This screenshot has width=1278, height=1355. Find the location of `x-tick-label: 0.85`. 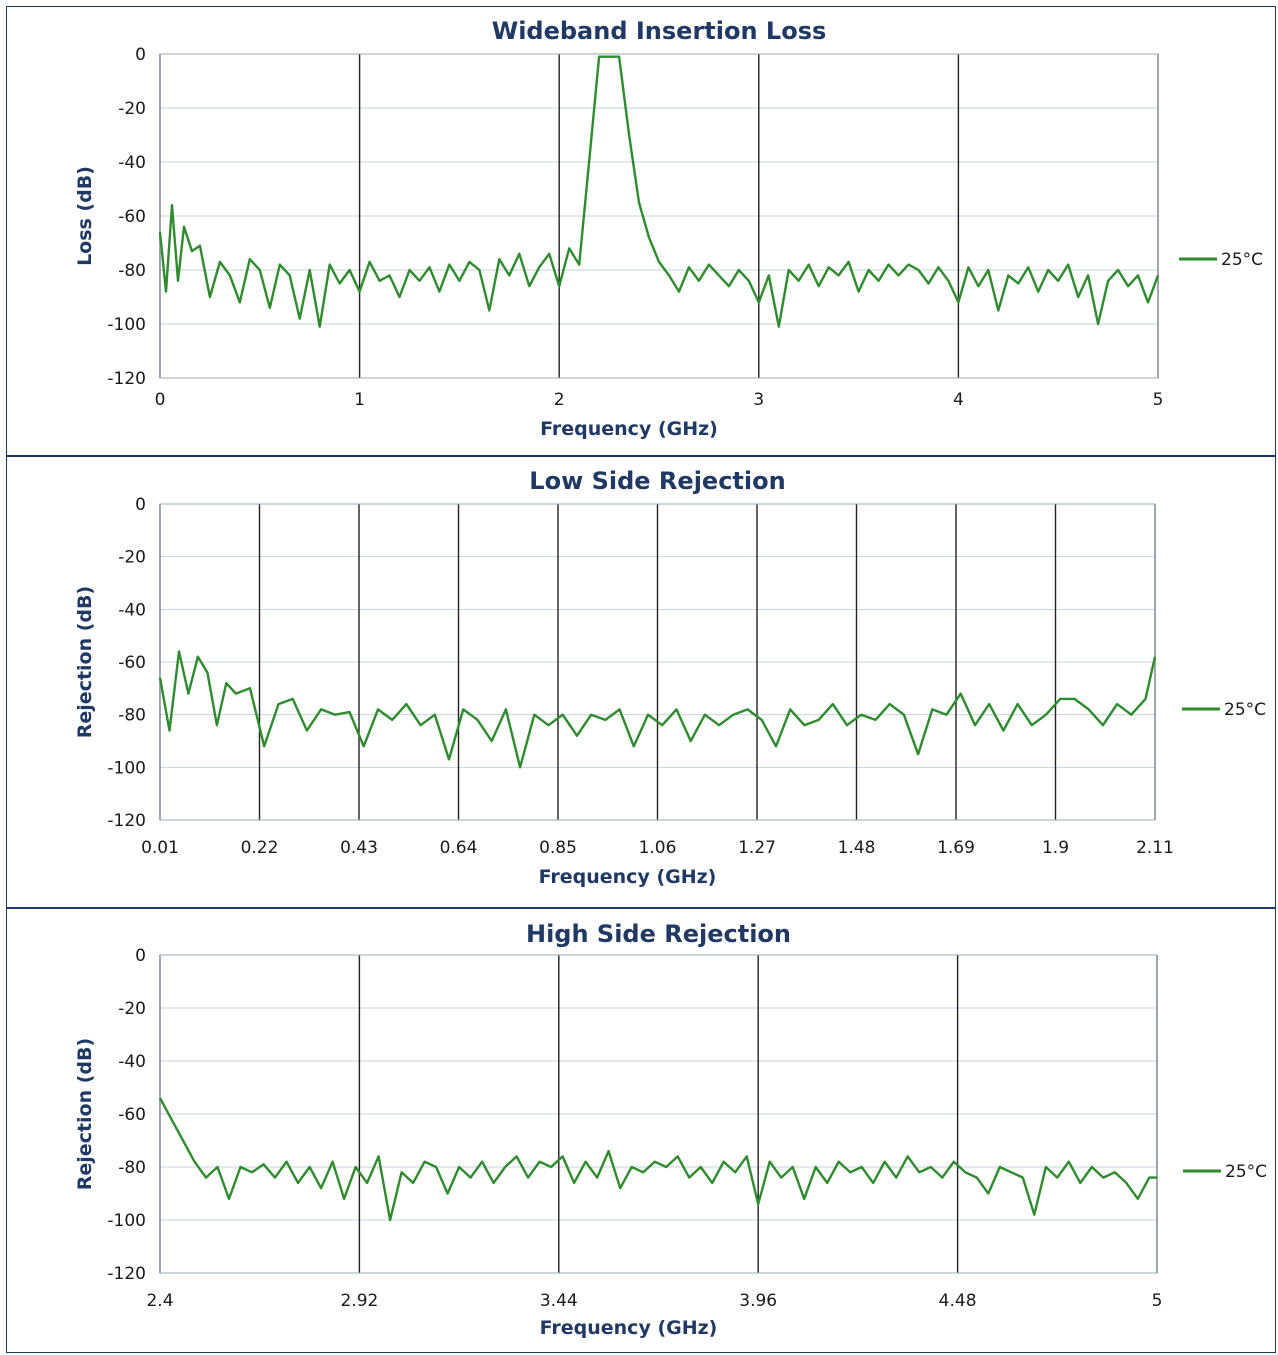

x-tick-label: 0.85 is located at coordinates (558, 848).